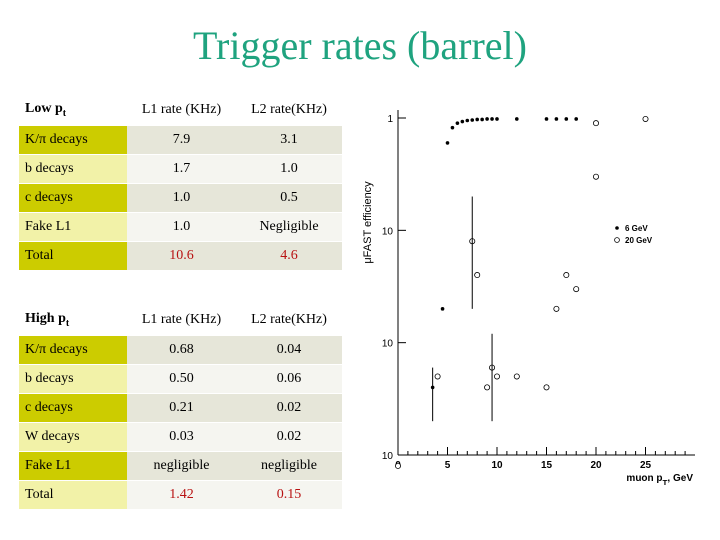  What do you see at coordinates (289, 495) in the screenshot?
I see `l2-rate: 0.15` at bounding box center [289, 495].